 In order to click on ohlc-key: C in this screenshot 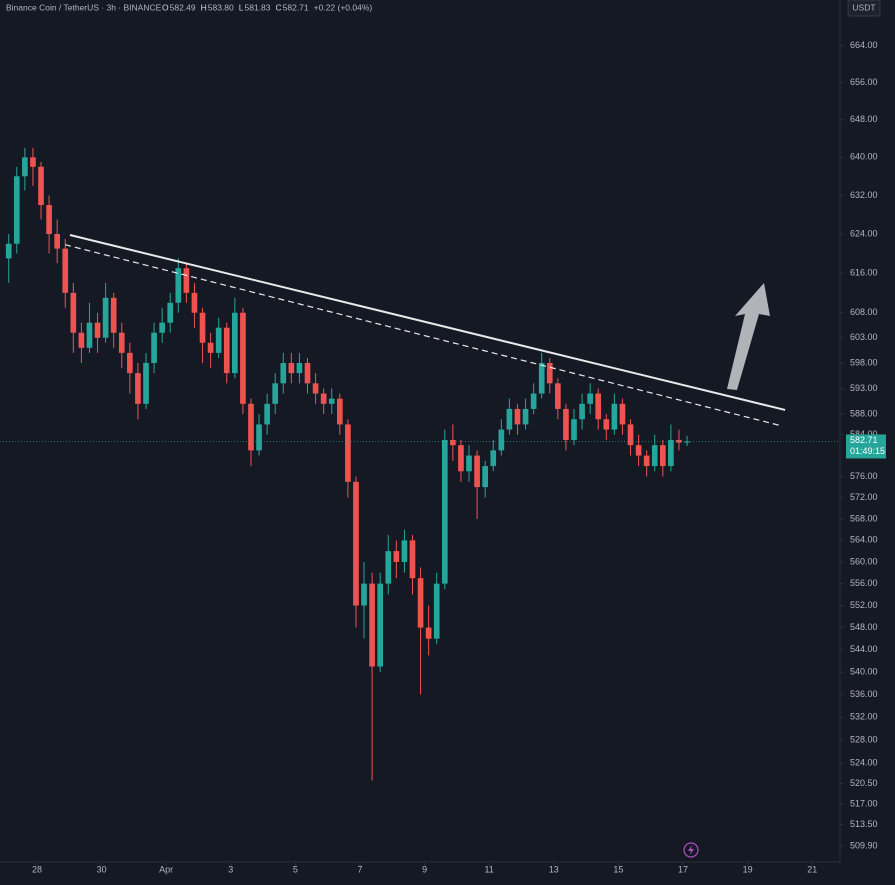, I will do `click(279, 7)`.